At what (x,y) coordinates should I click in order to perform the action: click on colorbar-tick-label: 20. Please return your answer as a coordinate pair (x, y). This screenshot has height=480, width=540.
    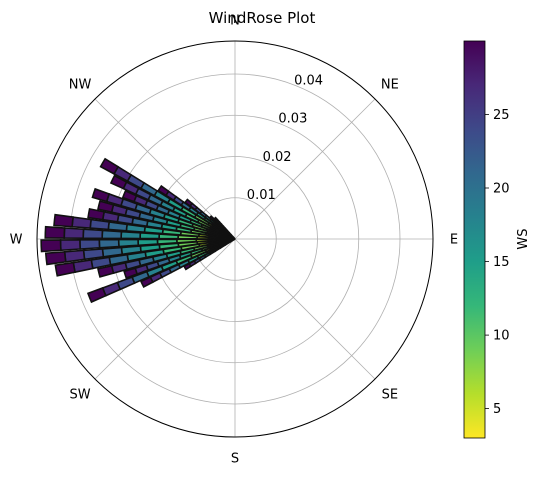
    Looking at the image, I should click on (501, 189).